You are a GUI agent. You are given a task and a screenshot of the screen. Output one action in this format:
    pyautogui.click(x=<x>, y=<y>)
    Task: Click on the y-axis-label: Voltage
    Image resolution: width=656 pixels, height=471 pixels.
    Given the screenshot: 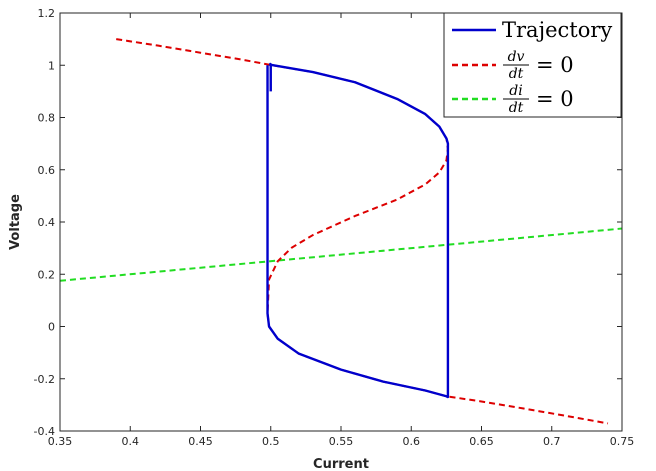 What is the action you would take?
    pyautogui.click(x=15, y=222)
    